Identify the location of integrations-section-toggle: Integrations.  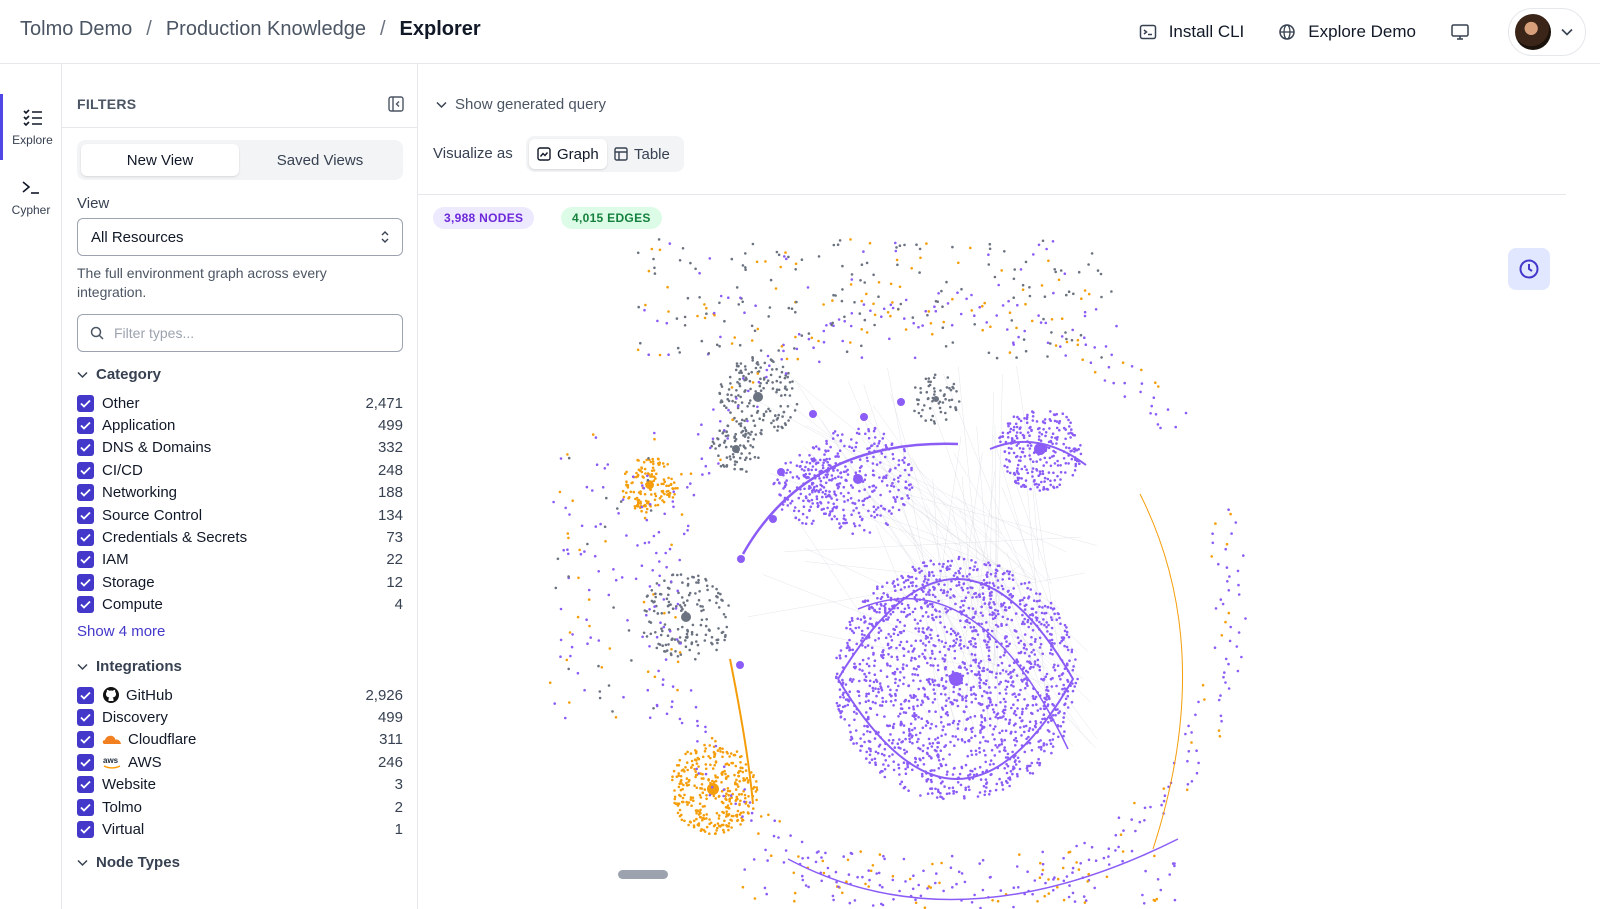
(129, 666).